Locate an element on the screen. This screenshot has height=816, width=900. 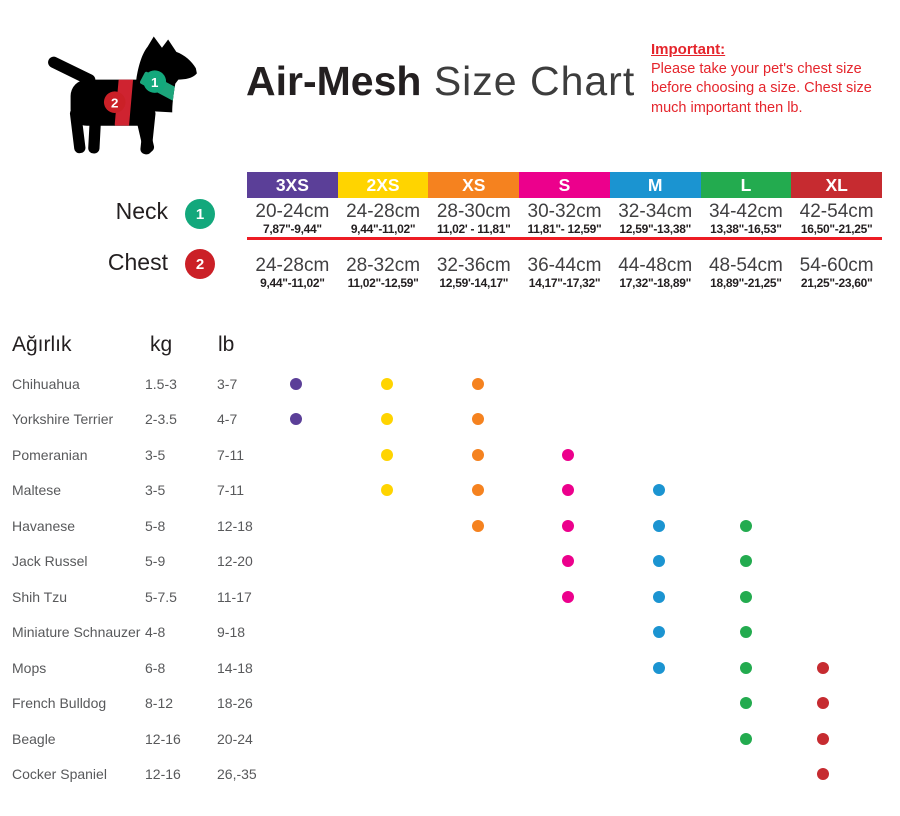
breed-row: Chihuahua 1.5-3 3-7 is located at coordinates (450, 384).